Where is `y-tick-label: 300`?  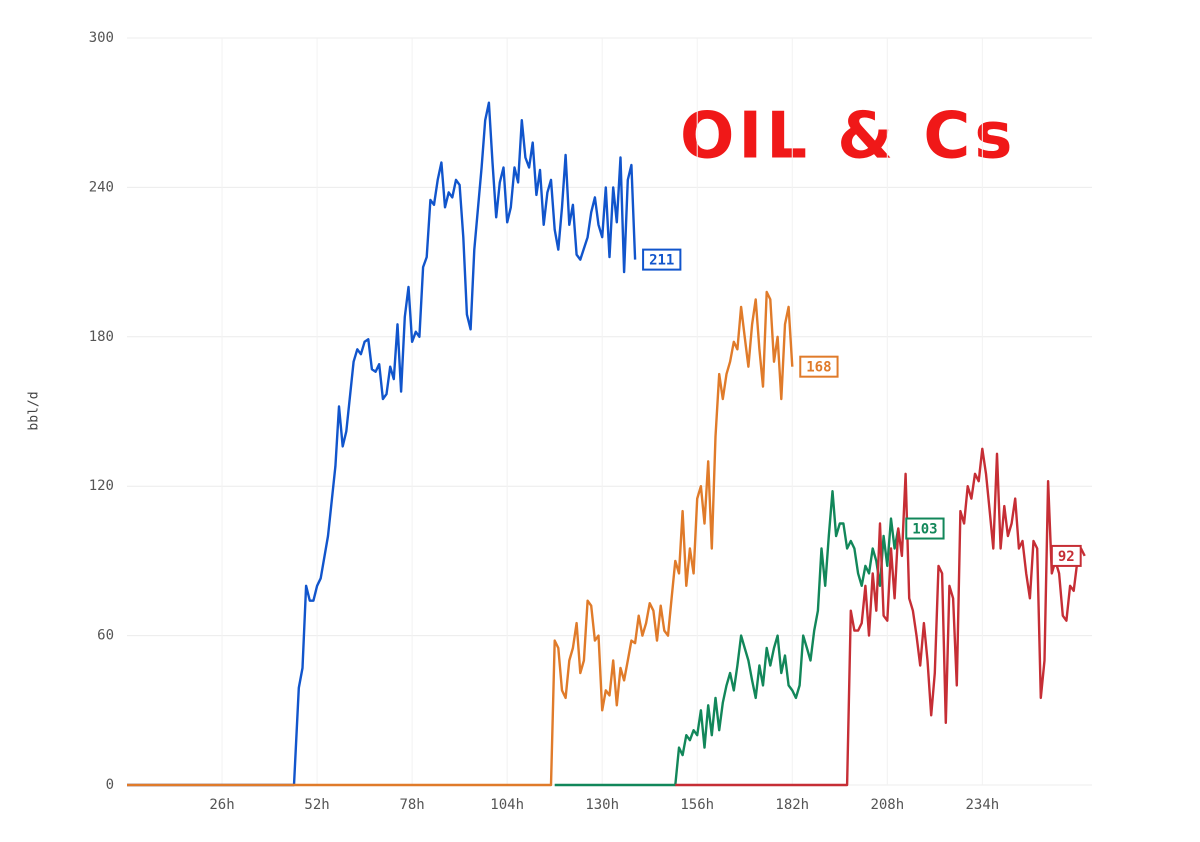
y-tick-label: 300 is located at coordinates (101, 38).